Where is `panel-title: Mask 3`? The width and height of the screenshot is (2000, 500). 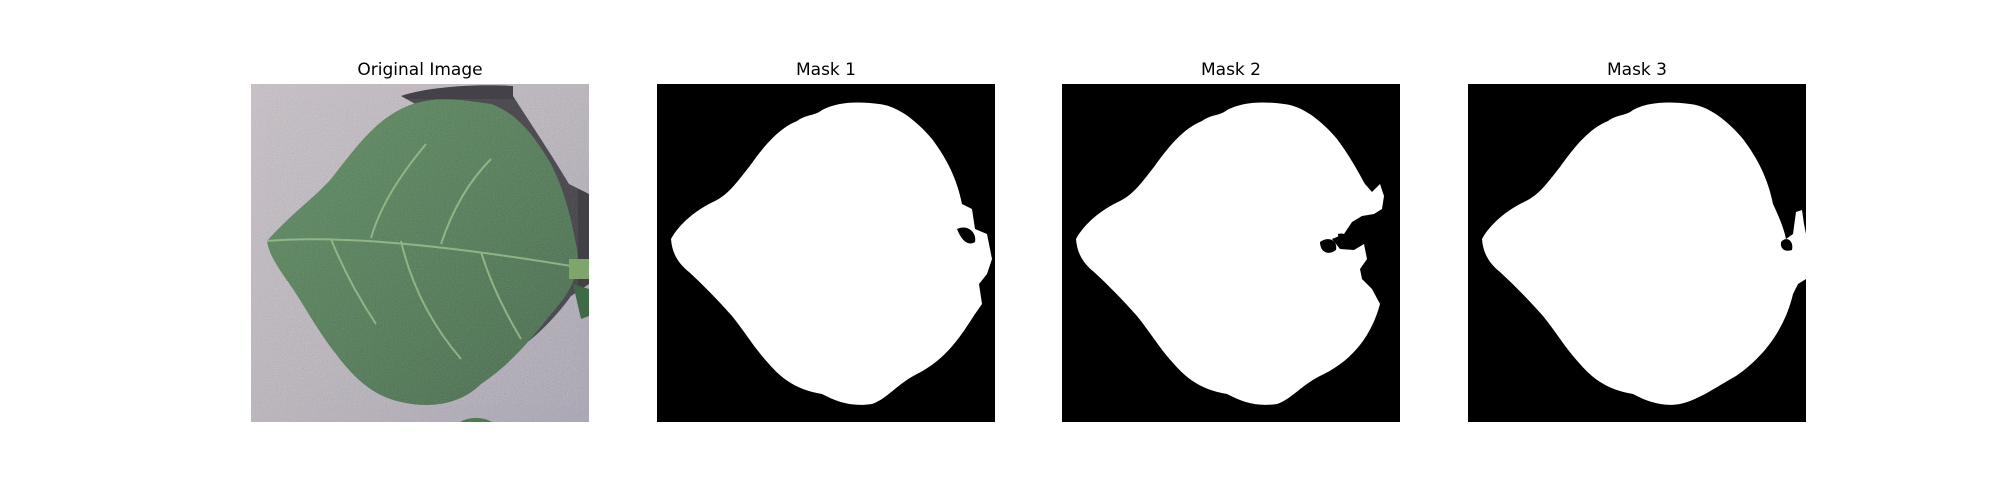 panel-title: Mask 3 is located at coordinates (1637, 70).